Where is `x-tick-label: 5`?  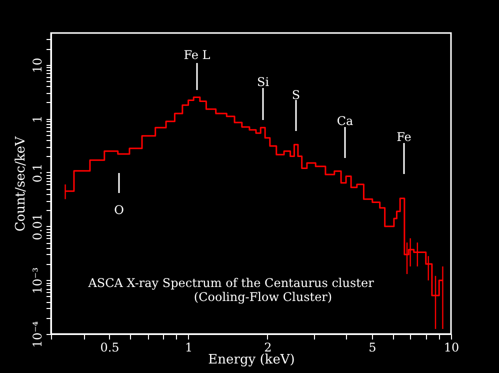
x-tick-label: 5 is located at coordinates (372, 347).